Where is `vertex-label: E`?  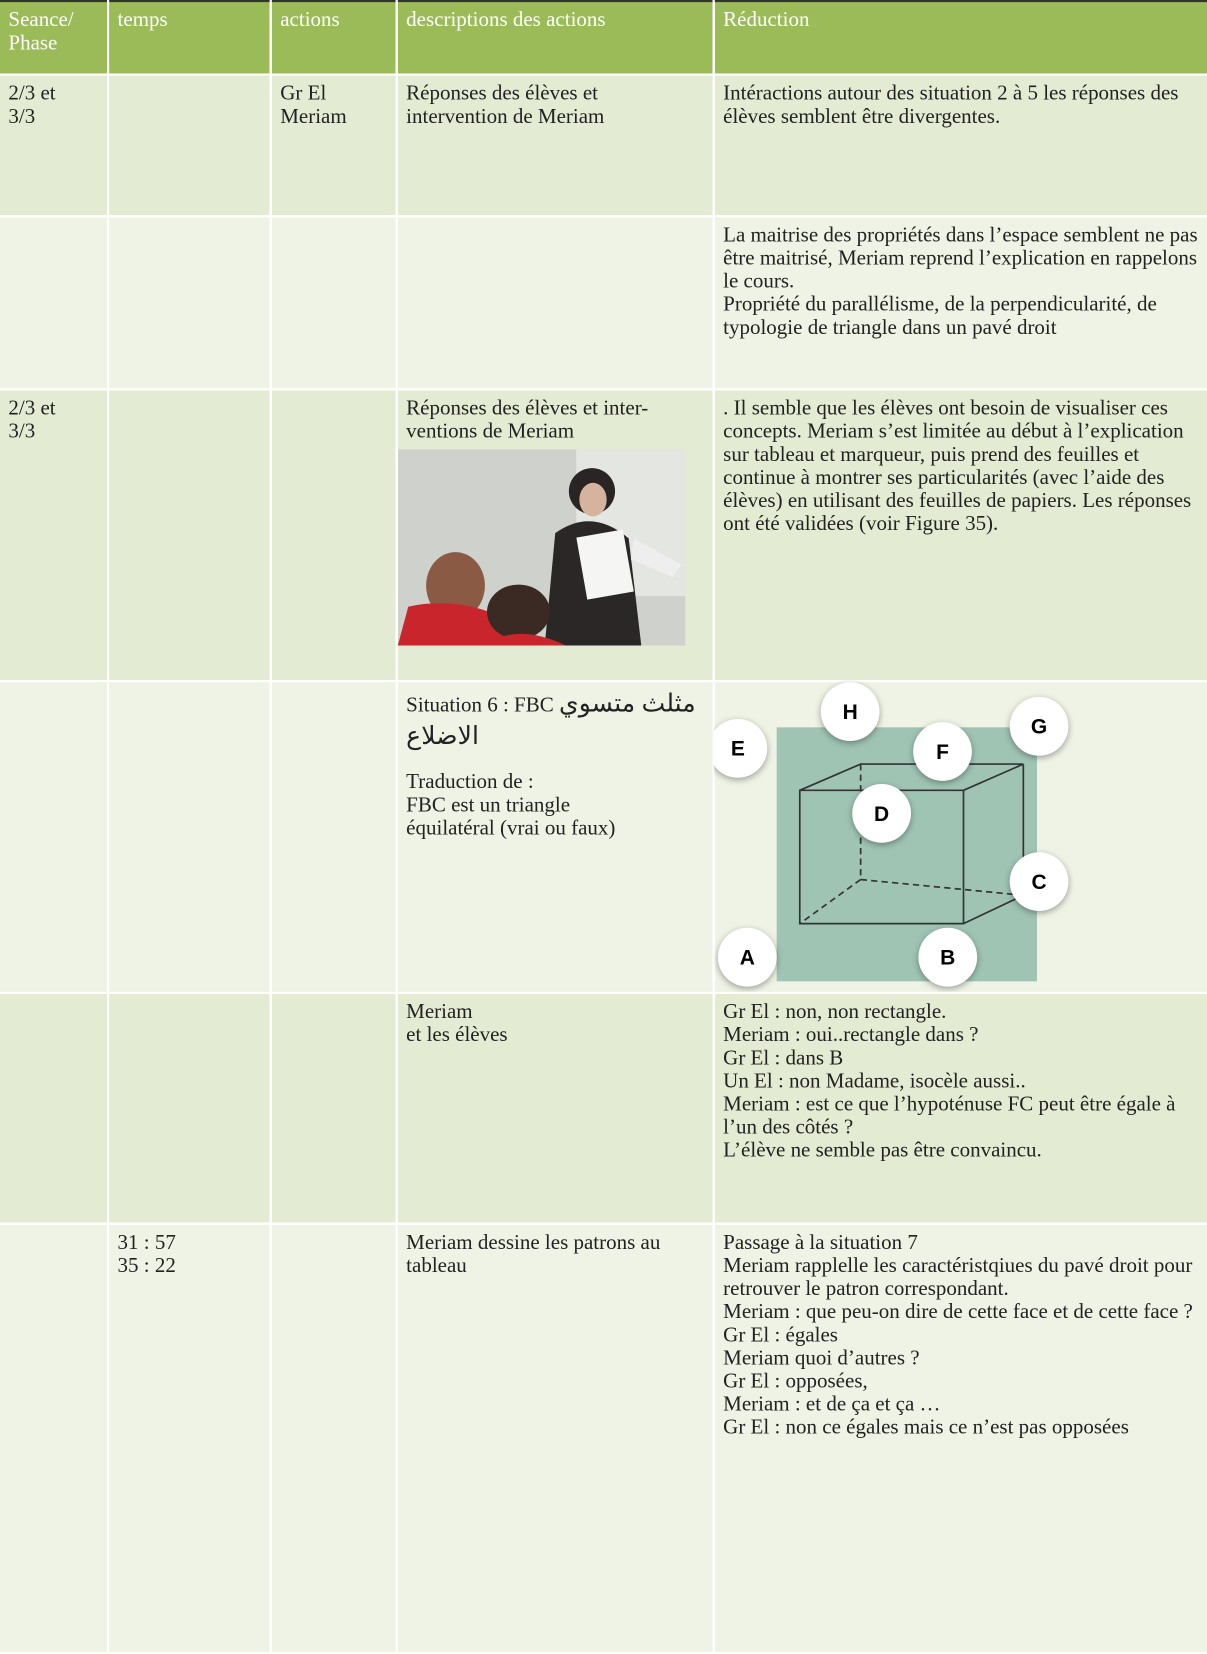 vertex-label: E is located at coordinates (738, 749).